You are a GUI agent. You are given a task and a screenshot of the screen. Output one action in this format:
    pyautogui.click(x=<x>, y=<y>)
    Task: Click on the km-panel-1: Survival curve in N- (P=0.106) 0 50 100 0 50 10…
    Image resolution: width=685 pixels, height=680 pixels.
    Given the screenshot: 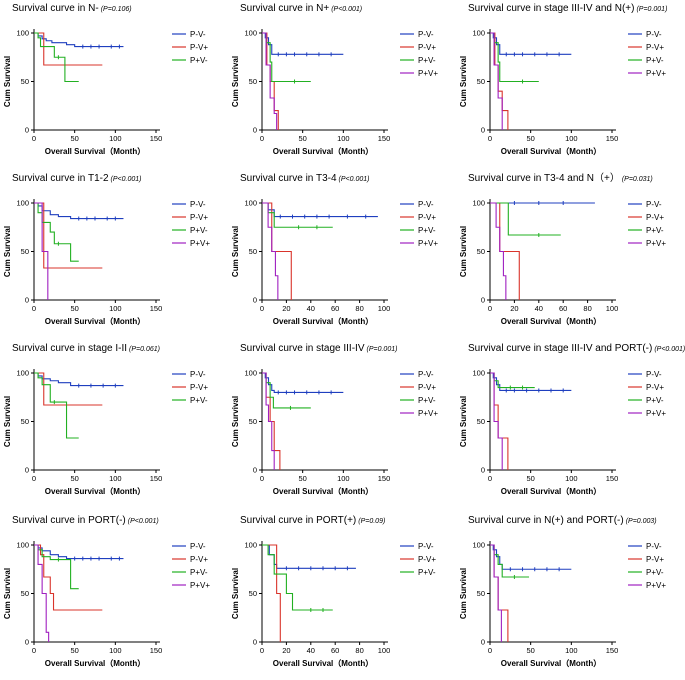 What is the action you would take?
    pyautogui.click(x=105, y=79)
    